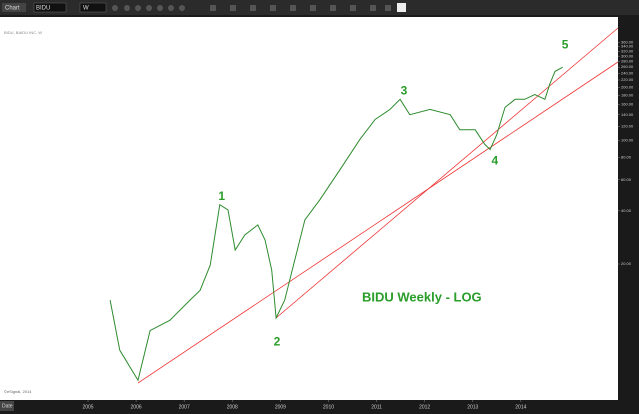 The image size is (639, 414). I want to click on y-tick-label: 60.00, so click(626, 179).